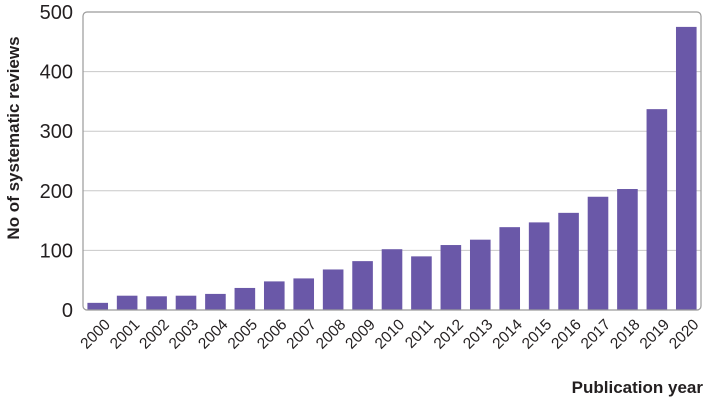  Describe the element at coordinates (274, 295) in the screenshot. I see `bar-2006` at that location.